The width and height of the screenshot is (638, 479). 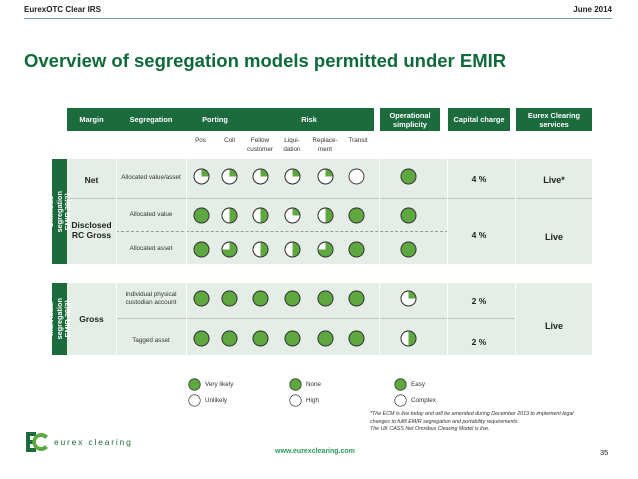 What do you see at coordinates (151, 340) in the screenshot?
I see `segregation-tagged-asset: Tagged asset` at bounding box center [151, 340].